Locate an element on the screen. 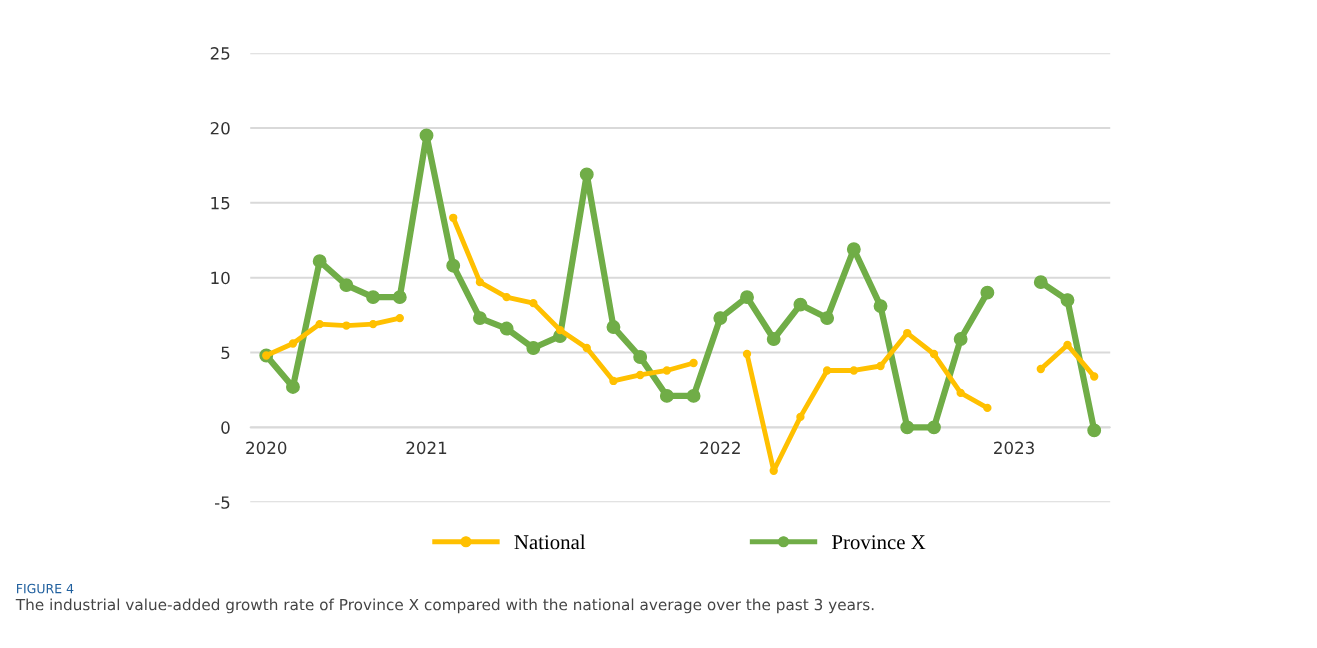 This screenshot has width=1317, height=648. x-tick-label: 2021 is located at coordinates (426, 448).